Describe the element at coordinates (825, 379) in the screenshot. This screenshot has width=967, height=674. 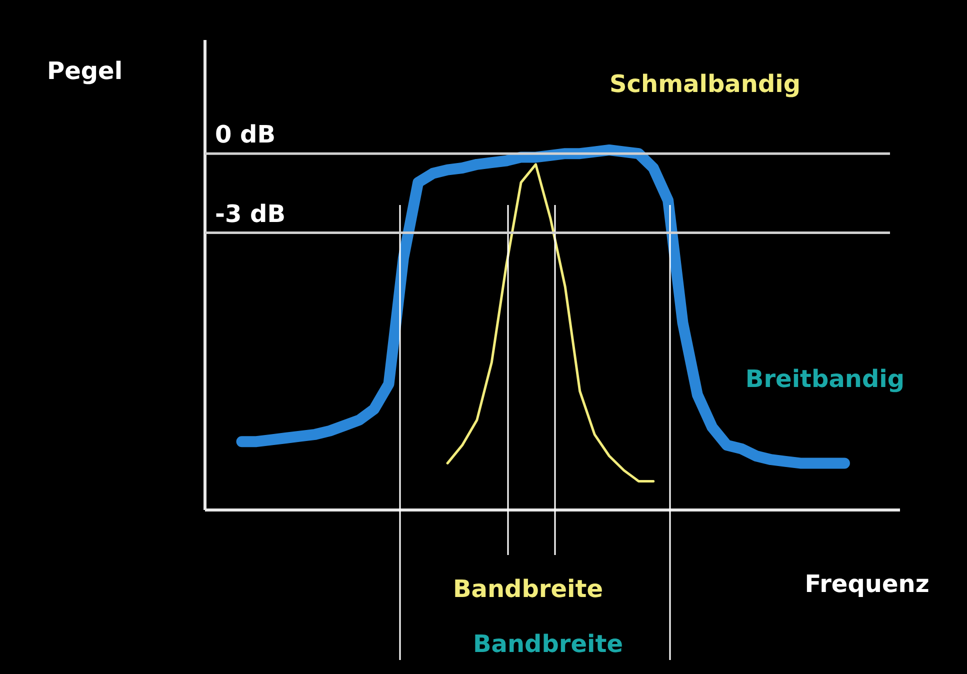
I see `series-label: Breitbandig` at that location.